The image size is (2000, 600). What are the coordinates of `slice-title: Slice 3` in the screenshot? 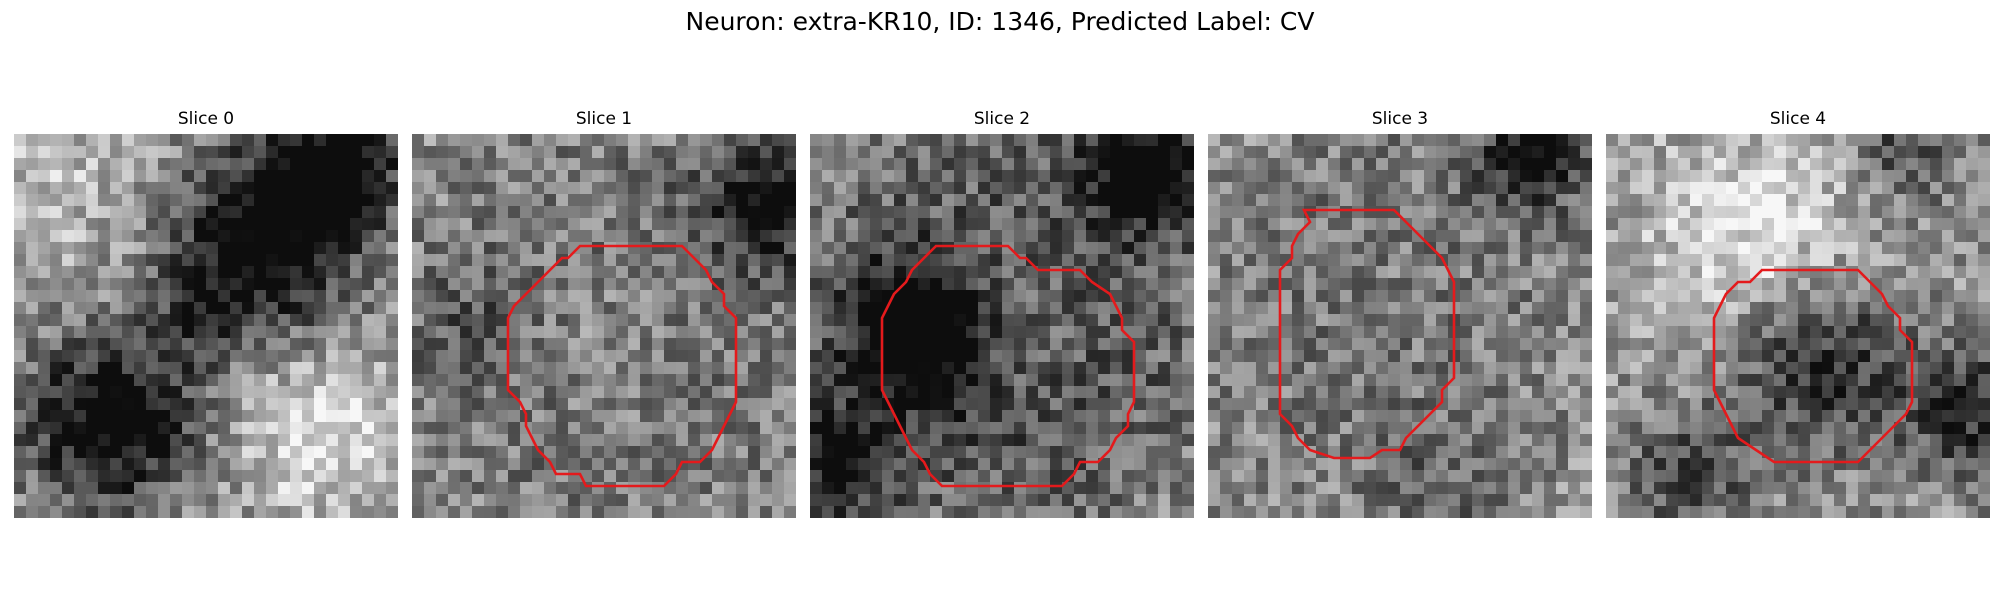 It's located at (1400, 119).